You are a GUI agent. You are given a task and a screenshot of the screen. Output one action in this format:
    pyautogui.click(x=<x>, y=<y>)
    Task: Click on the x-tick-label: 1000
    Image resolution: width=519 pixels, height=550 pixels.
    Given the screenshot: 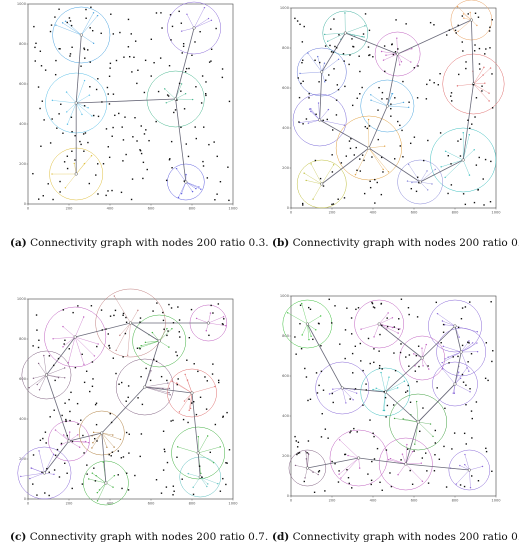 What is the action you would take?
    pyautogui.click(x=496, y=213)
    